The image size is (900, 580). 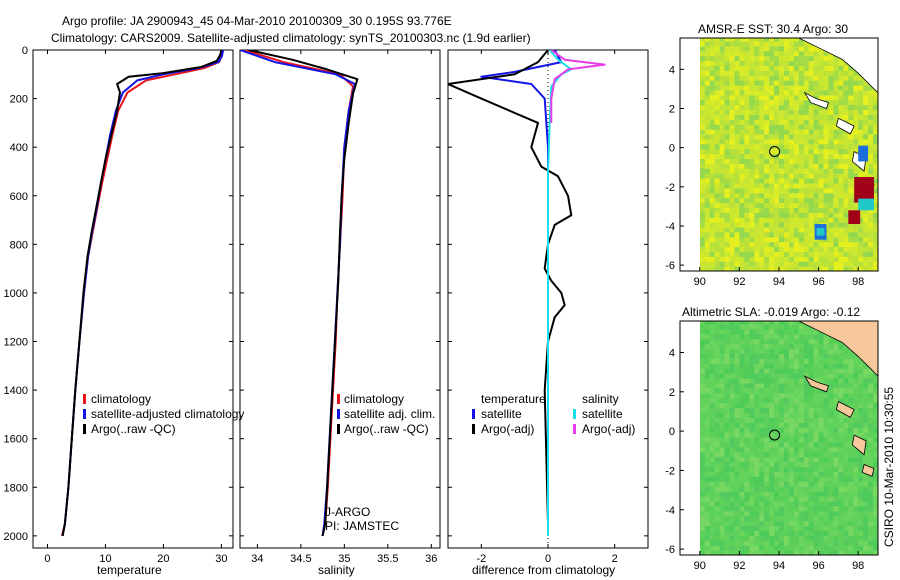 What do you see at coordinates (84, 429) in the screenshot?
I see `legend-swatch-argo` at bounding box center [84, 429].